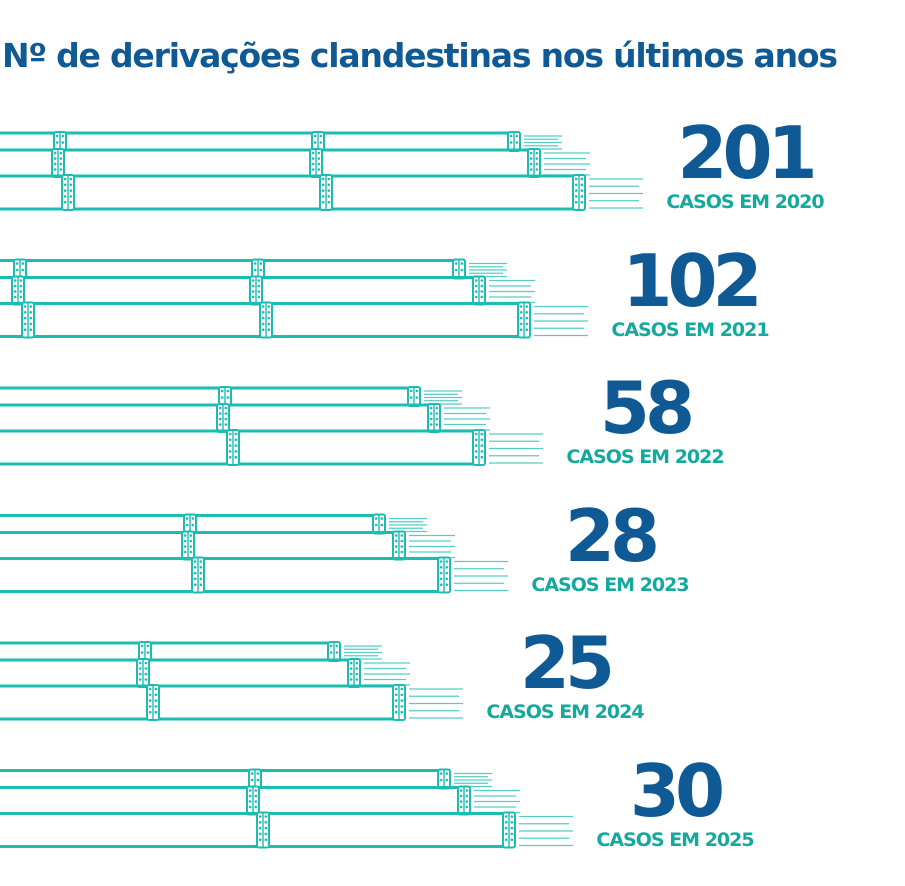  Describe the element at coordinates (690, 329) in the screenshot. I see `caption-label: CASOS EM 2021` at that location.